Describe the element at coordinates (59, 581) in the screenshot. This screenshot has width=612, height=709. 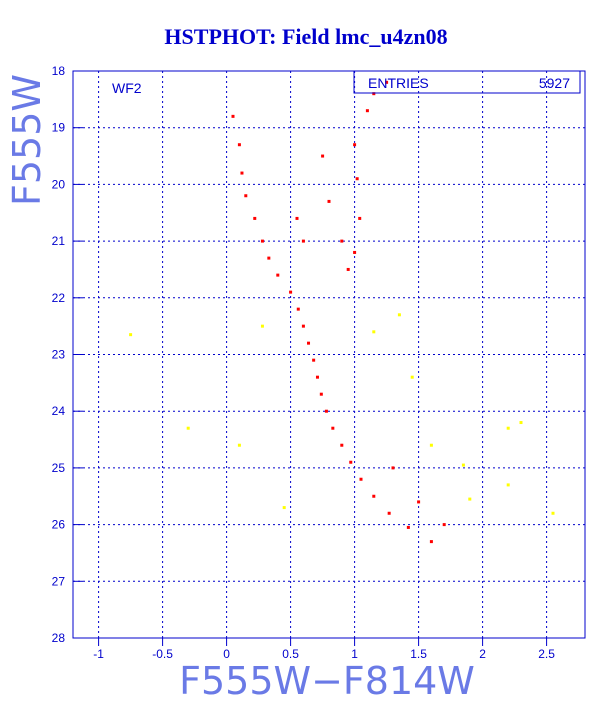
I see `y-tick-label: 27` at that location.